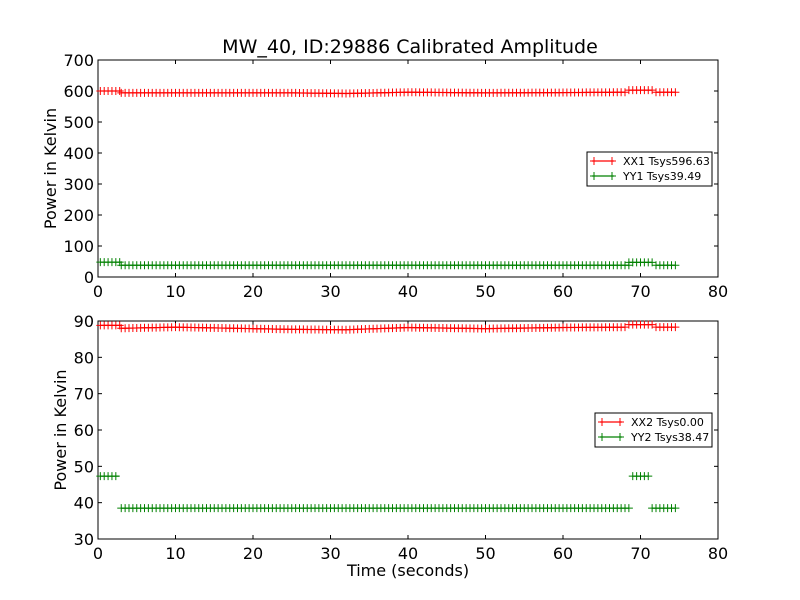 This screenshot has width=800, height=600. What do you see at coordinates (84, 466) in the screenshot?
I see `y-tick-label: 50` at bounding box center [84, 466].